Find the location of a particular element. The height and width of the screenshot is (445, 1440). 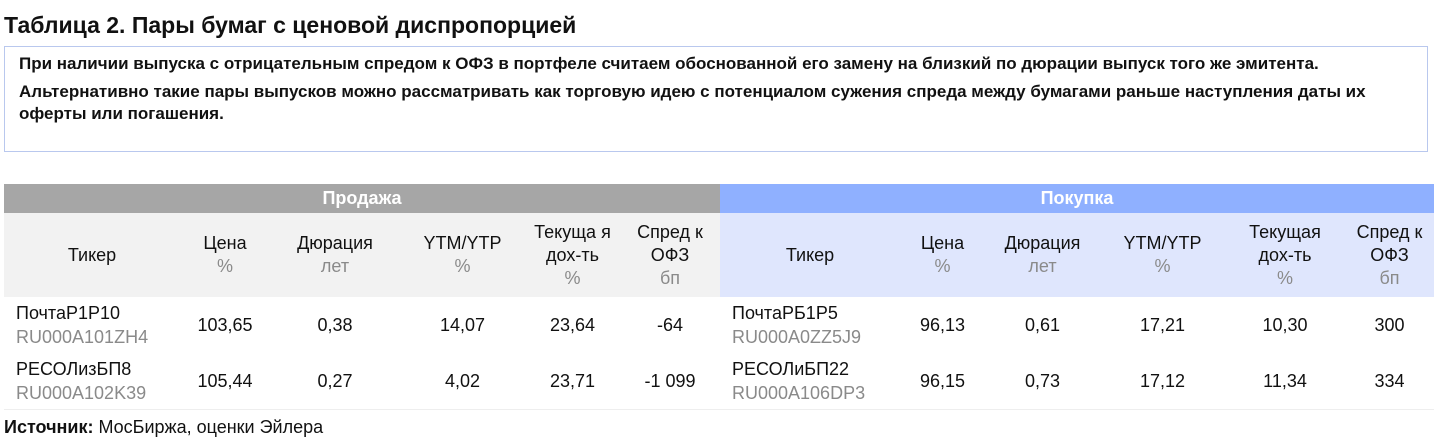

ticker: РЕСОЛизБП8 is located at coordinates (74, 369).